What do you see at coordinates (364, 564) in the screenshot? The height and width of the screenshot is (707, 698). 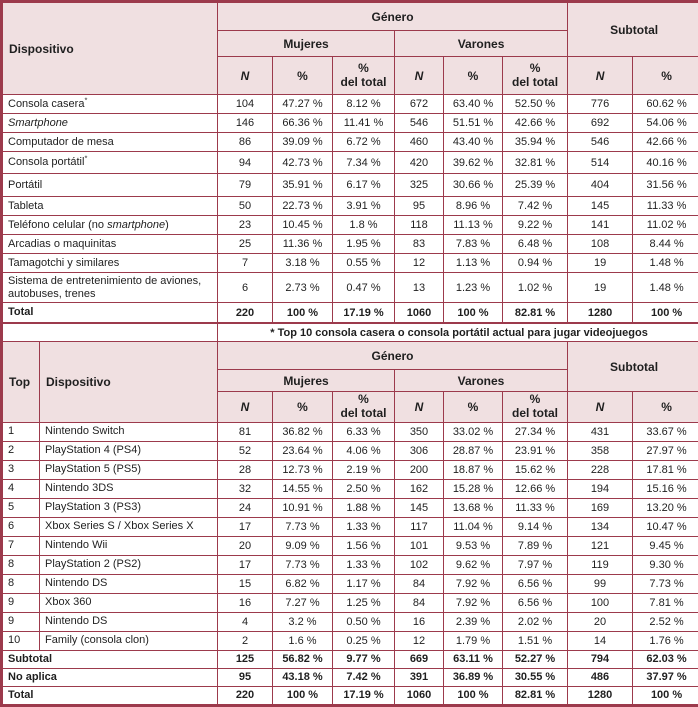 I see `mujeres-pct-total-value: 1.33 %` at bounding box center [364, 564].